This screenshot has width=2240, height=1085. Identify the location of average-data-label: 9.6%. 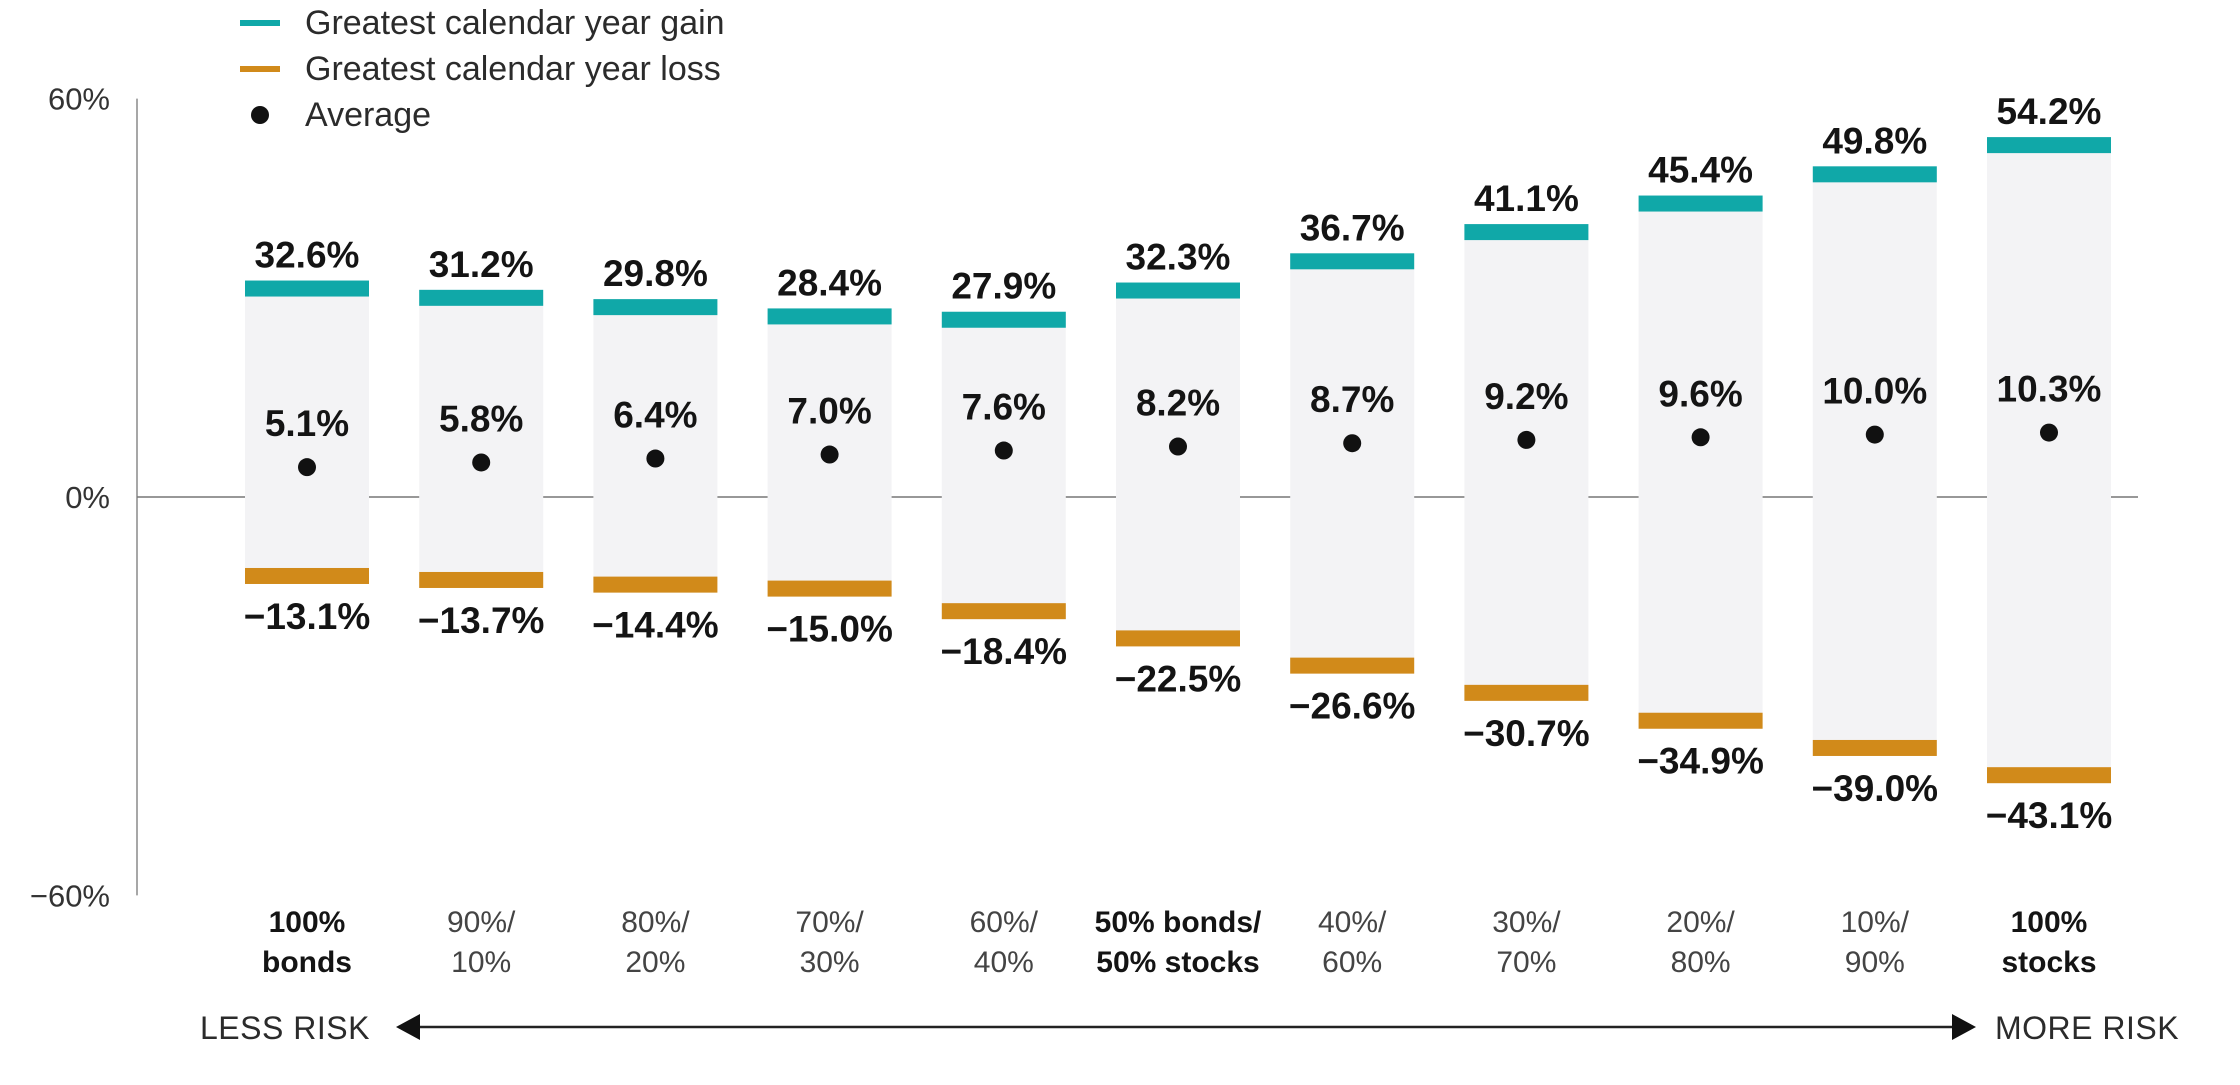
(1700, 393).